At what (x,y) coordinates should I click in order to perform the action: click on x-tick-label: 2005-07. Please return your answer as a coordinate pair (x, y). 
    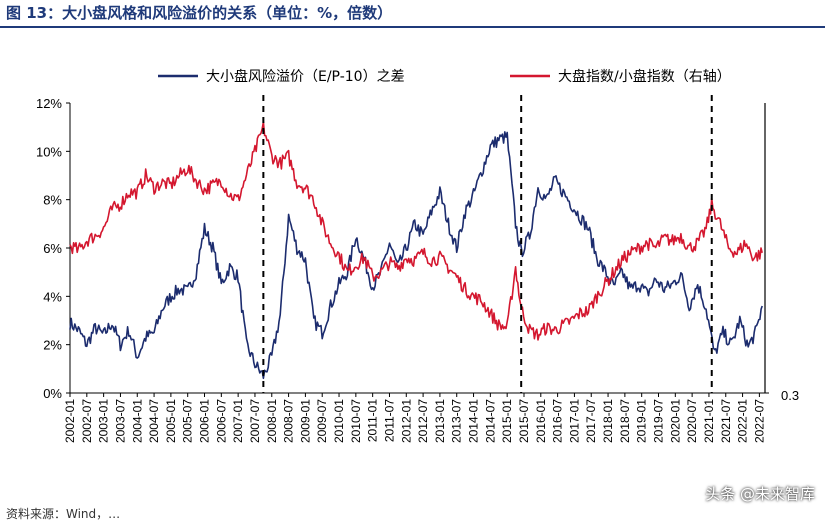
    Looking at the image, I should click on (188, 421).